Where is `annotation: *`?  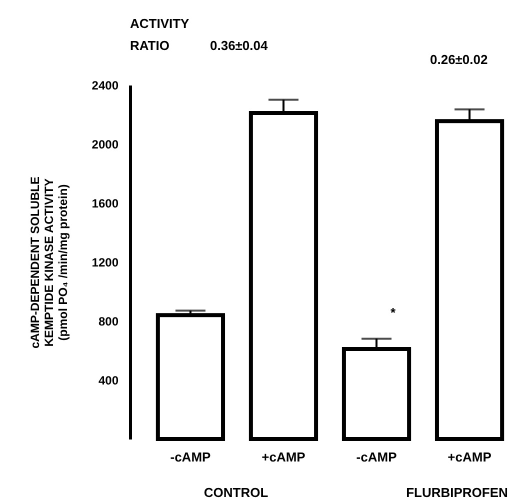 annotation: * is located at coordinates (393, 312).